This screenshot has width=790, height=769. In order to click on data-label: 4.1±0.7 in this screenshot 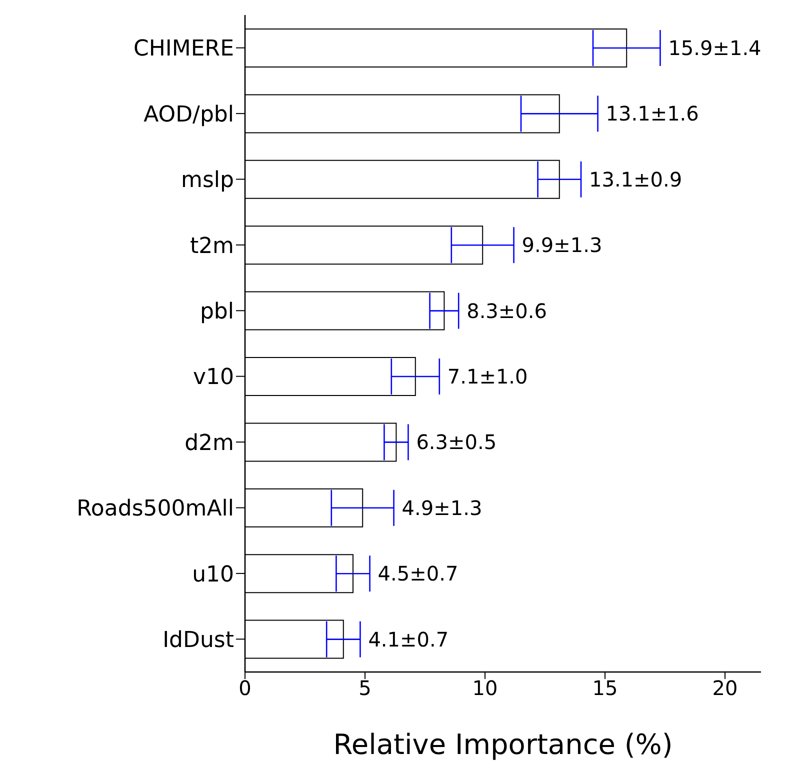, I will do `click(408, 639)`.